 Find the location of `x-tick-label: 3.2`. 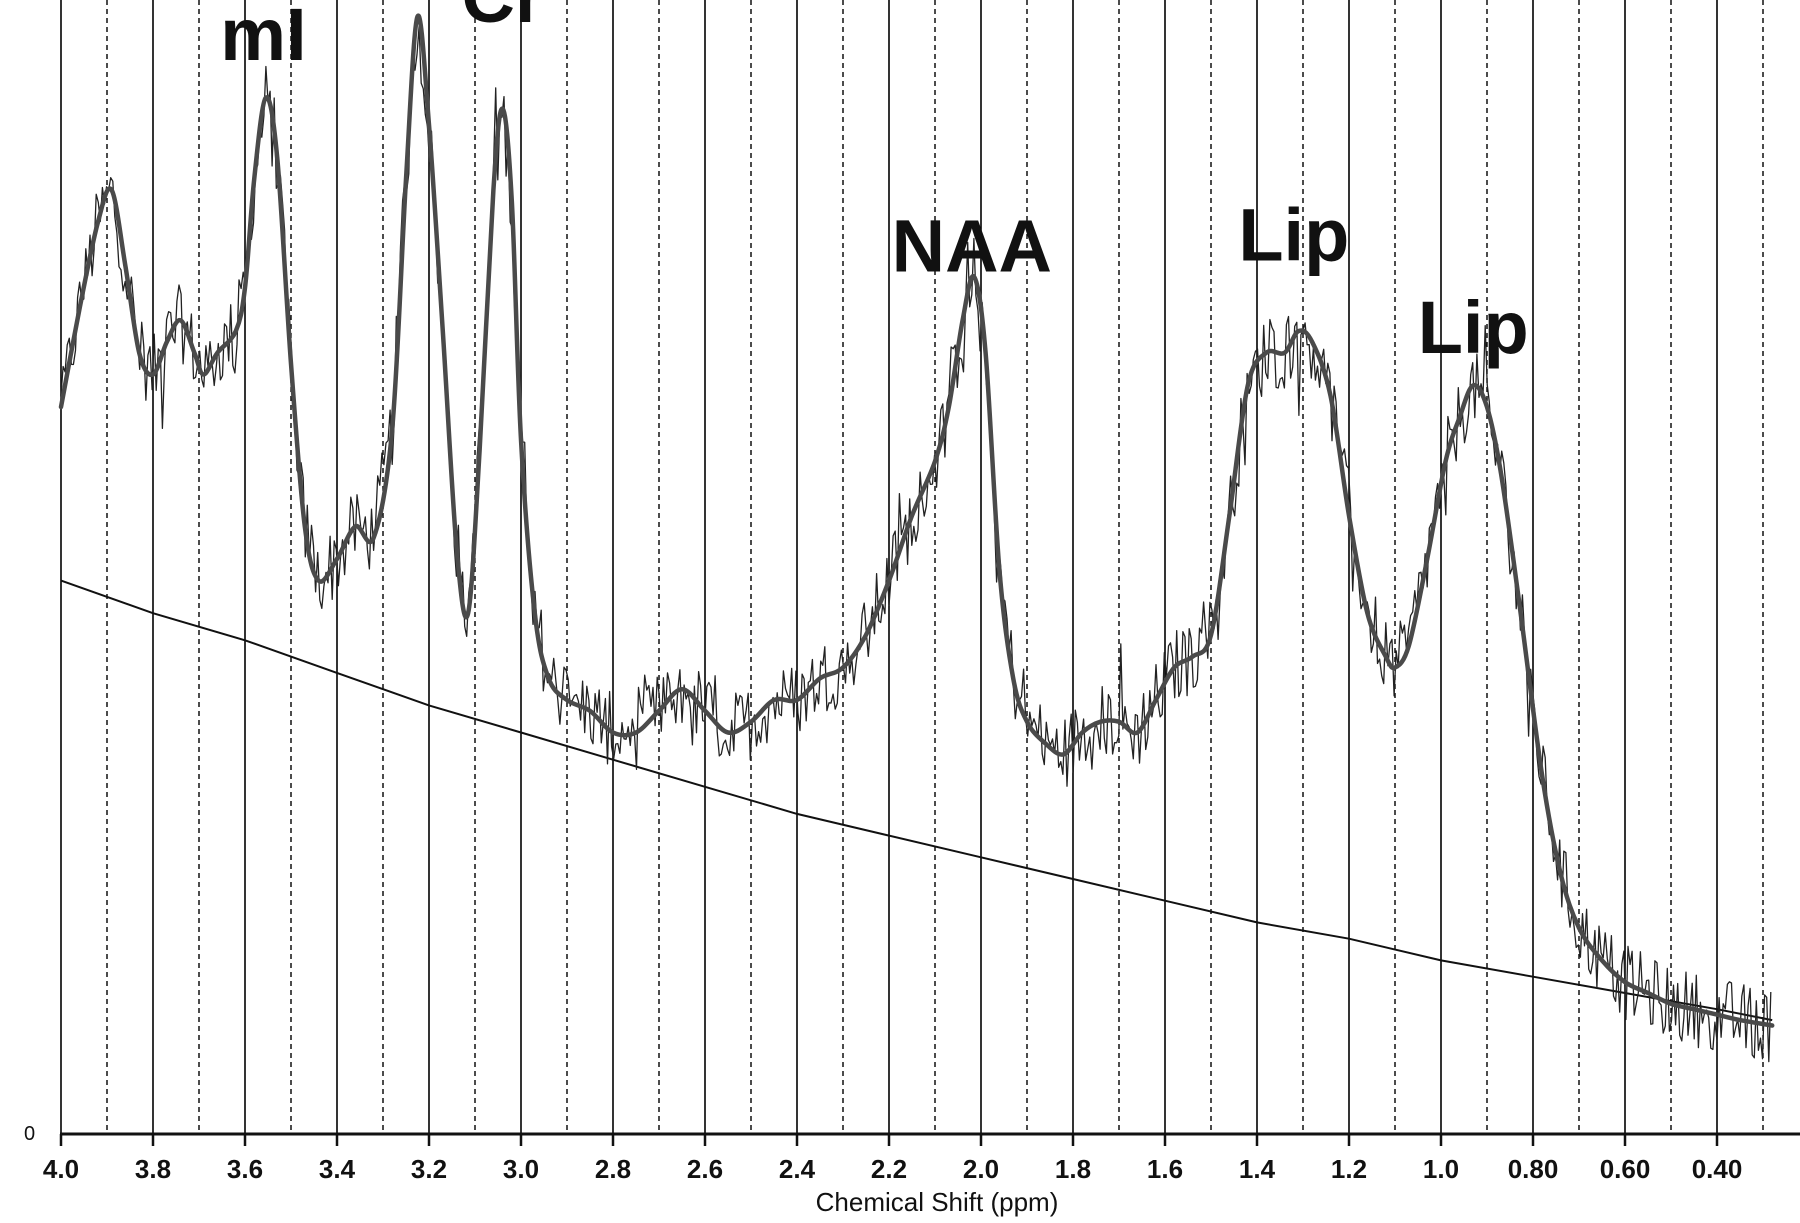

x-tick-label: 3.2 is located at coordinates (429, 1169).